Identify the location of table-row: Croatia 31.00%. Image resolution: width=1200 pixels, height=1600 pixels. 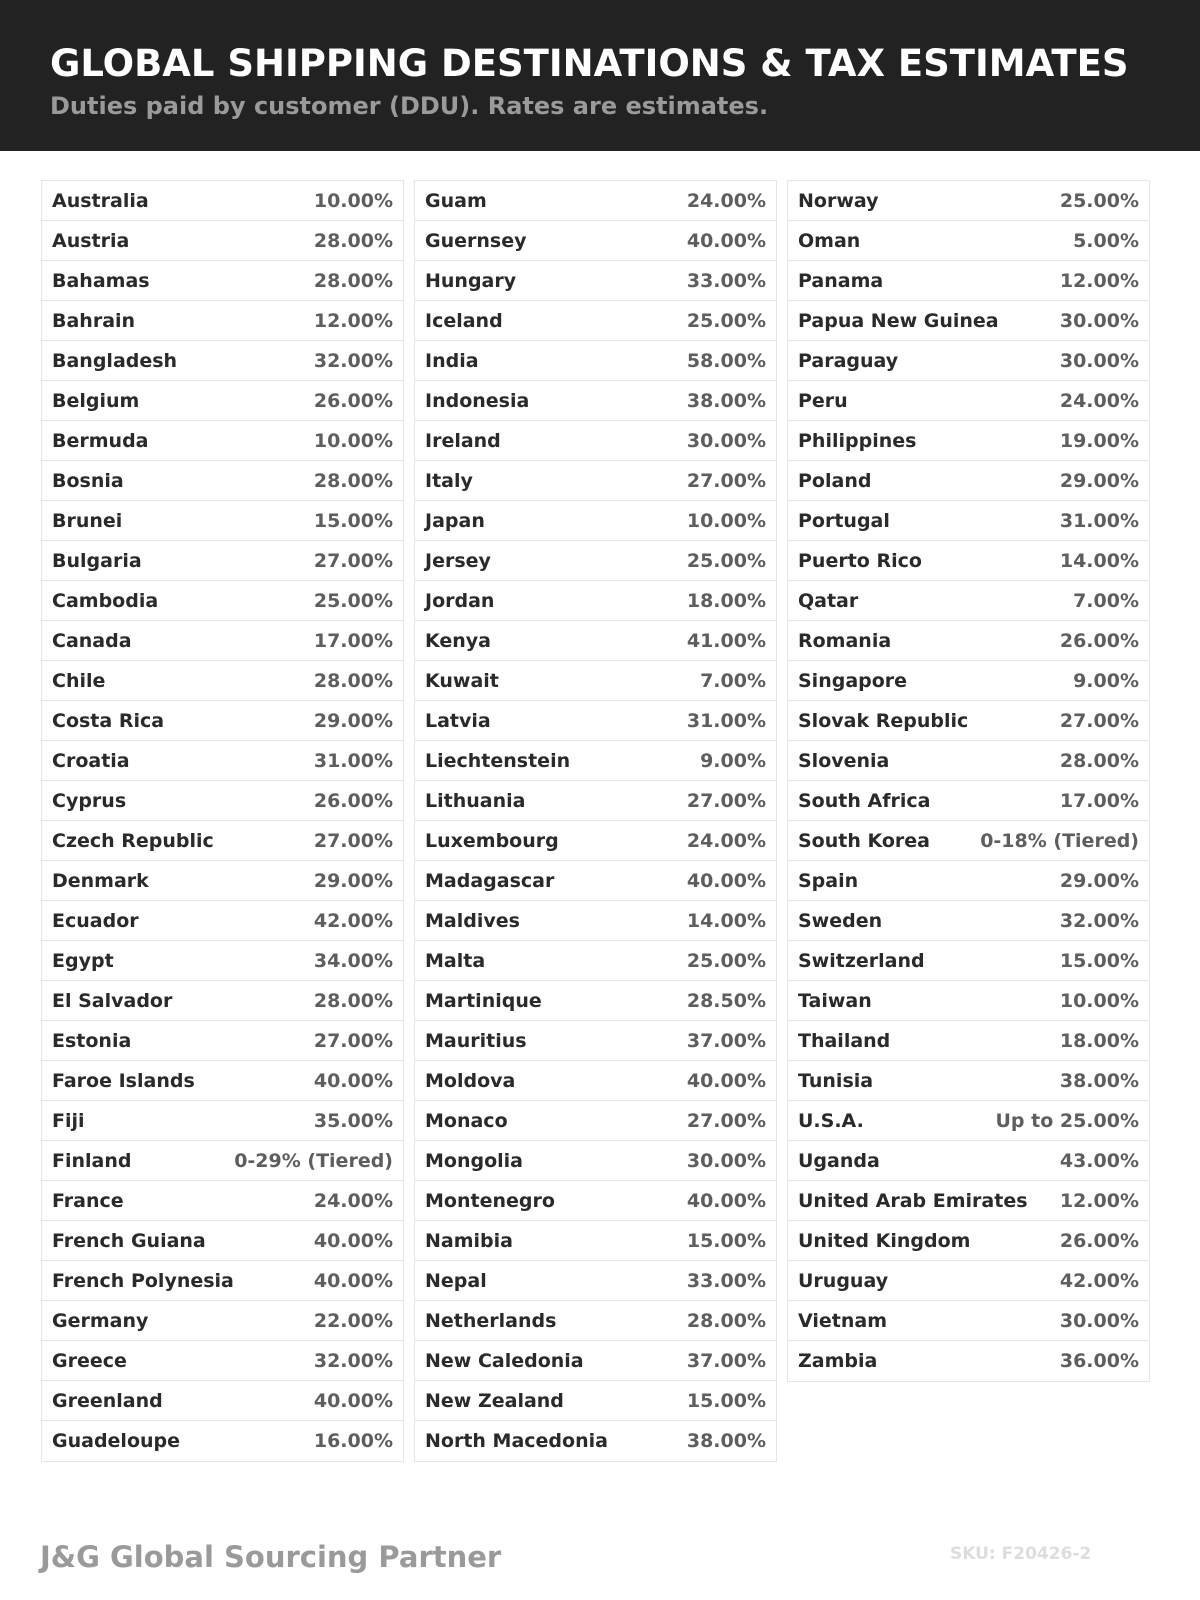
(222, 761).